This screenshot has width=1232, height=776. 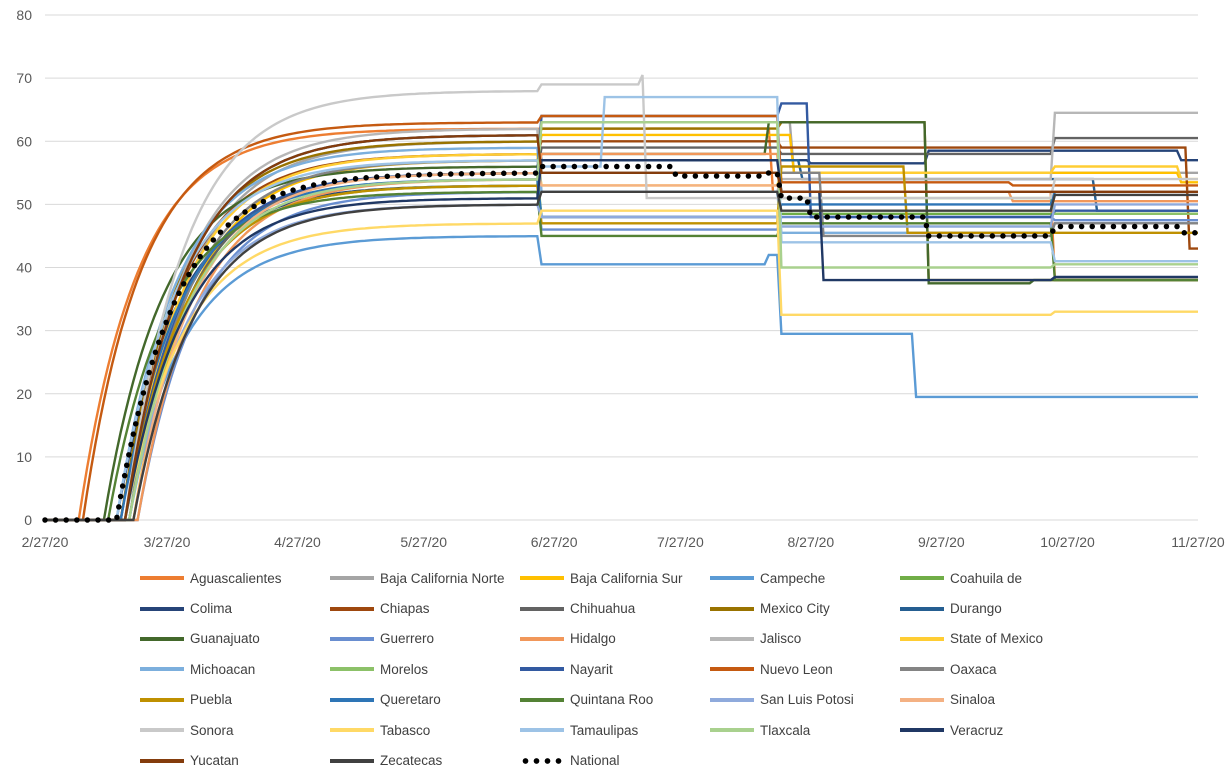 What do you see at coordinates (235, 730) in the screenshot?
I see `legend-item: Sonora` at bounding box center [235, 730].